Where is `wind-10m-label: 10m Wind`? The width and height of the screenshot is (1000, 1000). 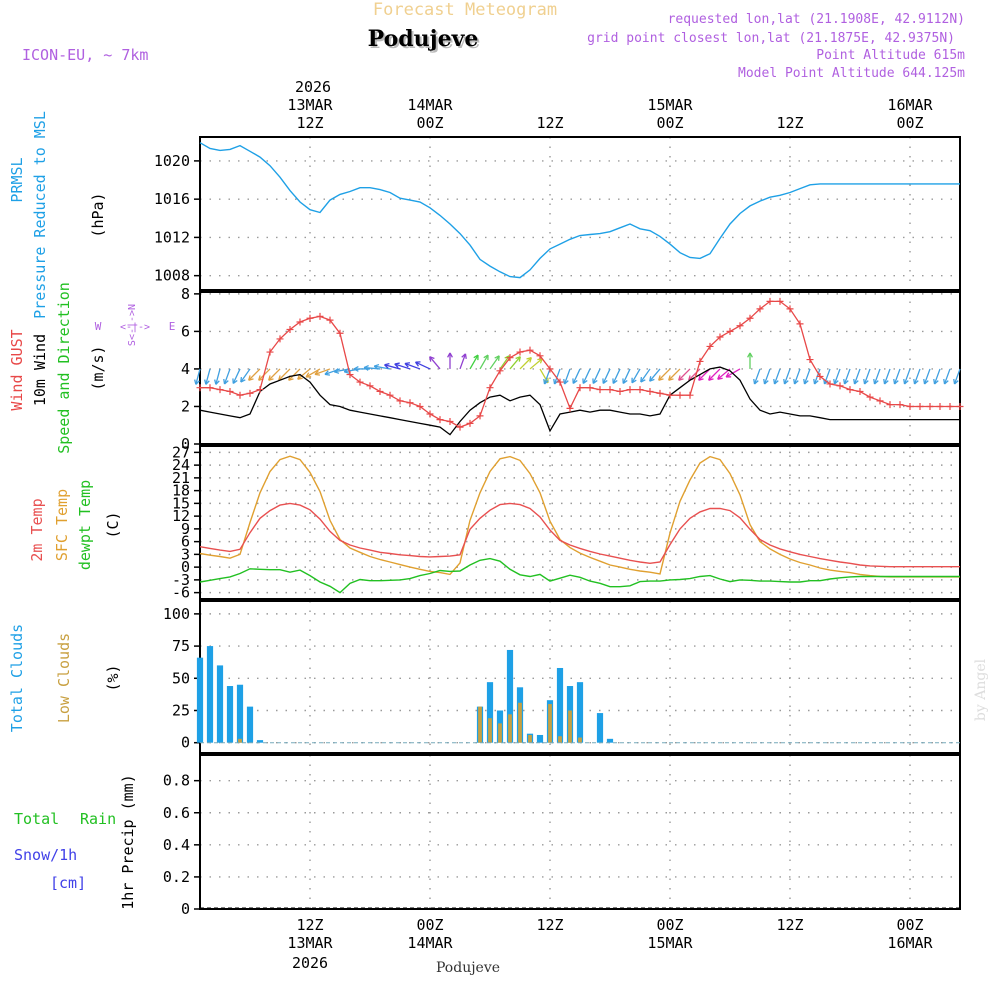 wind-10m-label: 10m Wind is located at coordinates (40, 370).